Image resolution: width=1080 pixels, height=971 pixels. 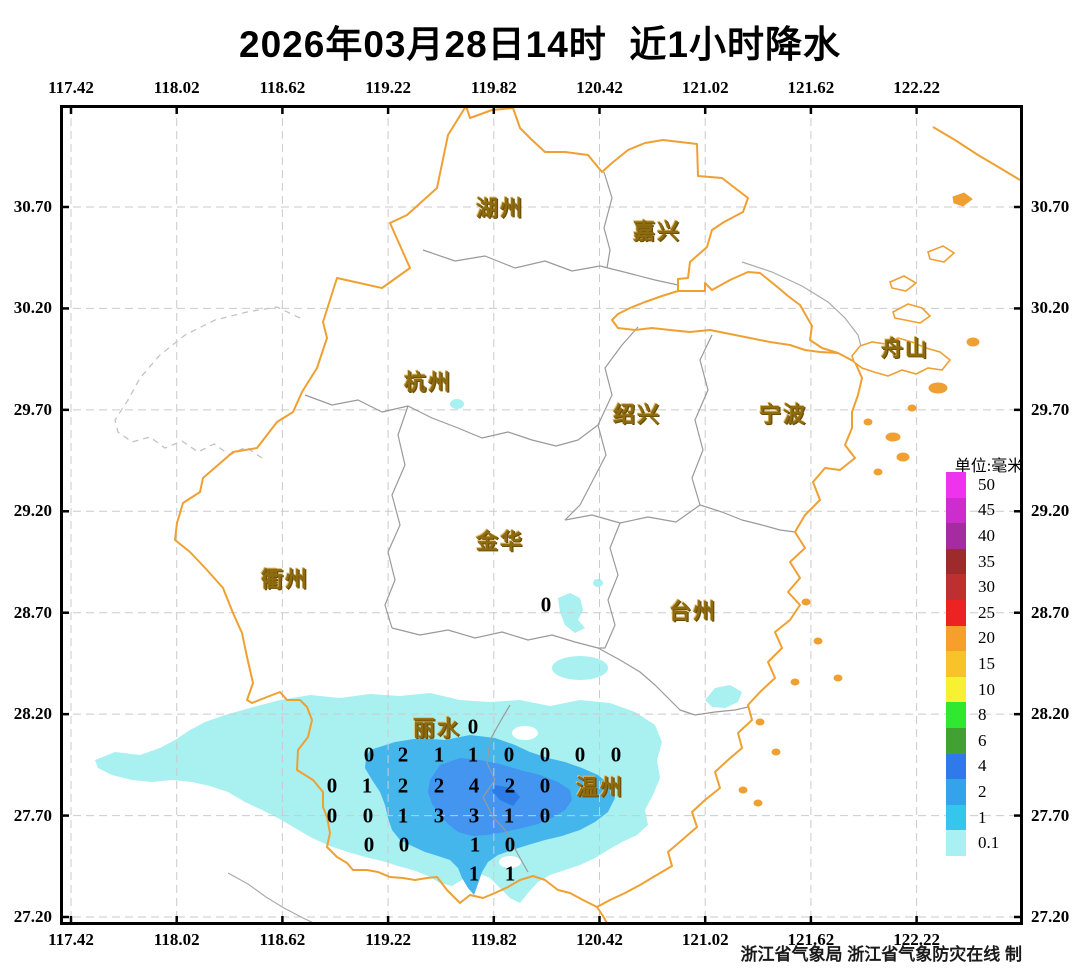 I want to click on credit-footer: 浙江省气象局 浙江省气象防灾在线 制, so click(x=881, y=954).